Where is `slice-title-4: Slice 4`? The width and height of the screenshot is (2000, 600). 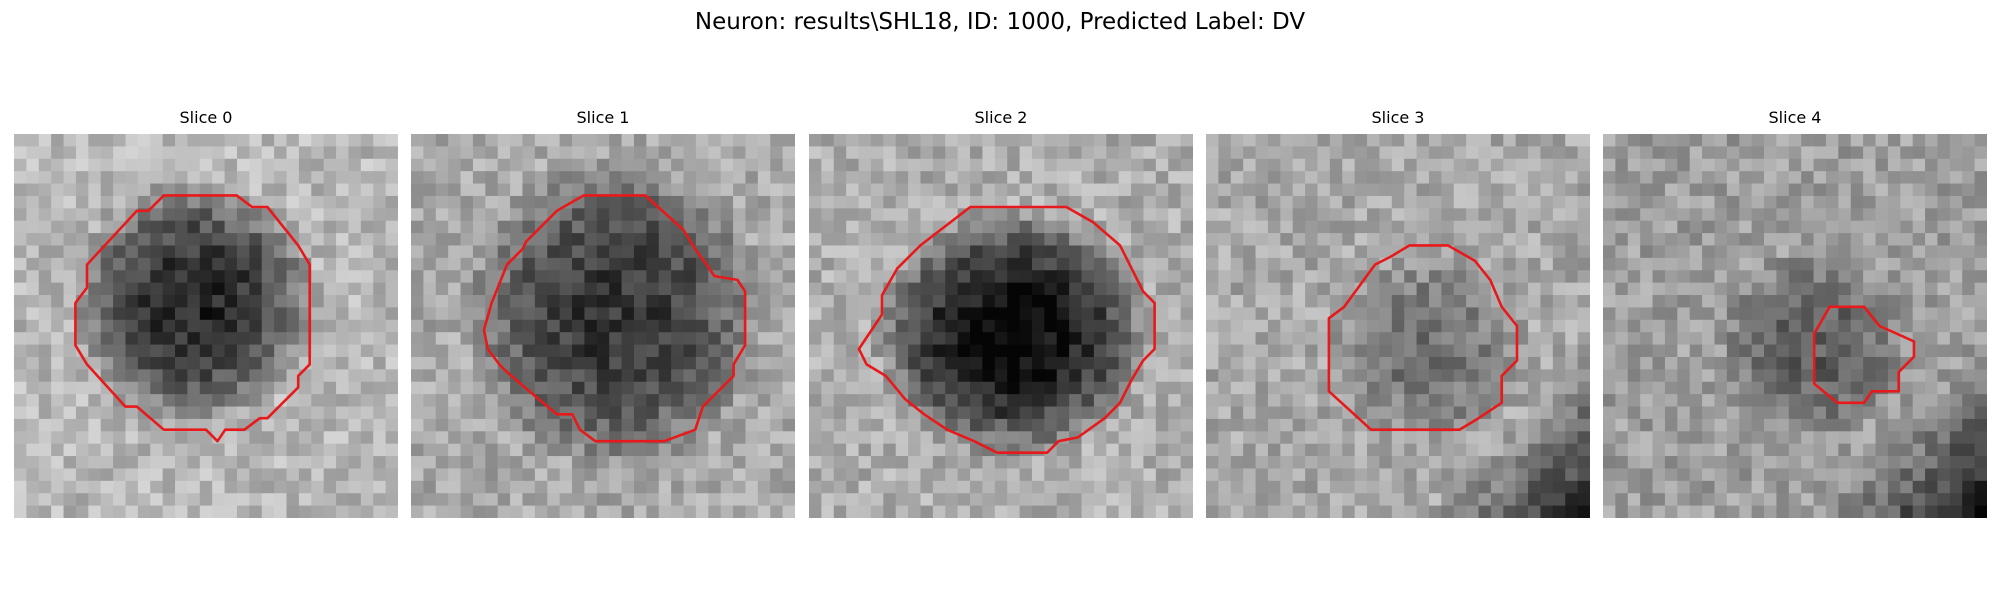
slice-title-4: Slice 4 is located at coordinates (1795, 117).